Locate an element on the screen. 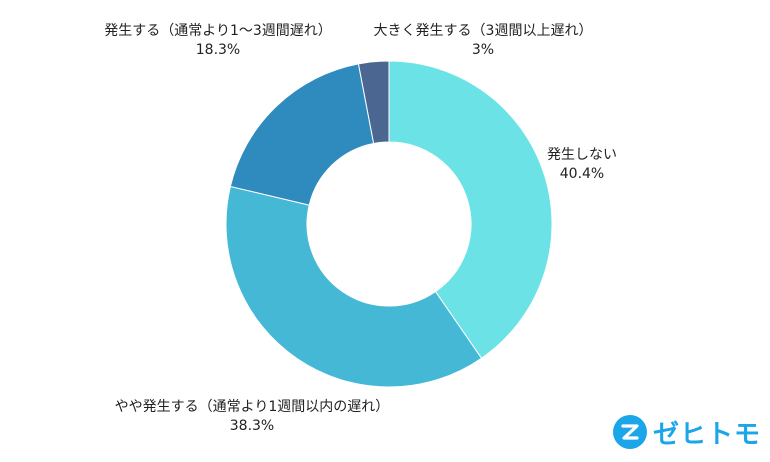 The width and height of the screenshot is (770, 462). slice-value-label: 40.4% is located at coordinates (582, 174).